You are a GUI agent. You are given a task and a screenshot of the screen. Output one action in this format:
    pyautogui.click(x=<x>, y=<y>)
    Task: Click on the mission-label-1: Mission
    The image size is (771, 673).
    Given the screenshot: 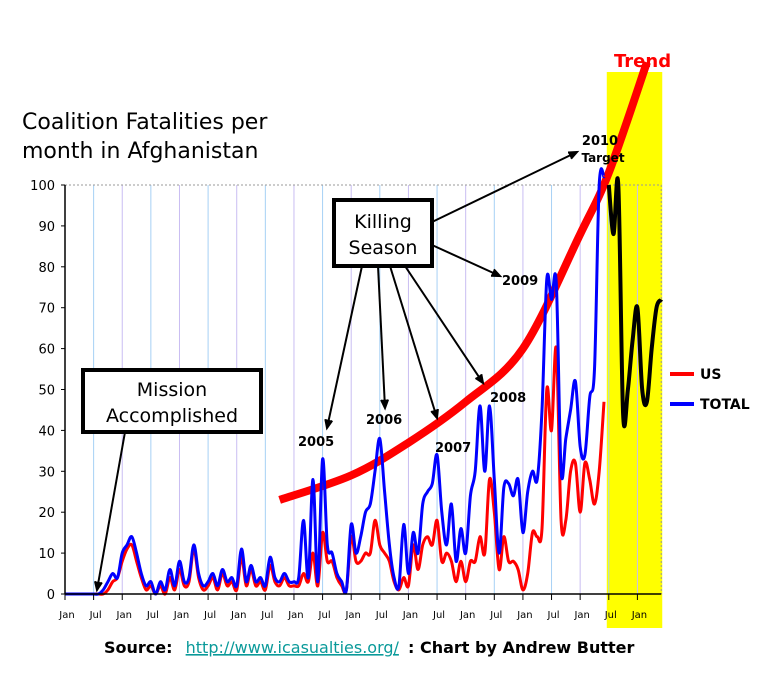 What is the action you would take?
    pyautogui.click(x=172, y=390)
    